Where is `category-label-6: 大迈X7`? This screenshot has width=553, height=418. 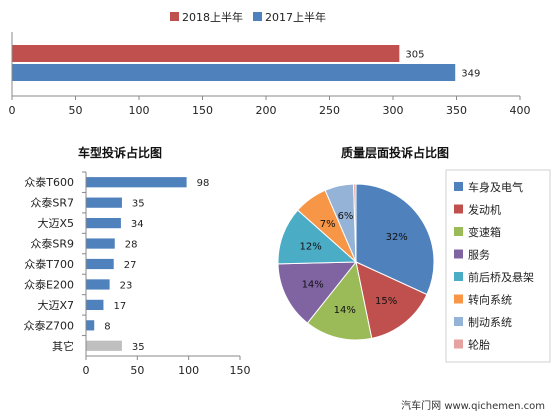
category-label-6: 大迈X7 is located at coordinates (55, 305).